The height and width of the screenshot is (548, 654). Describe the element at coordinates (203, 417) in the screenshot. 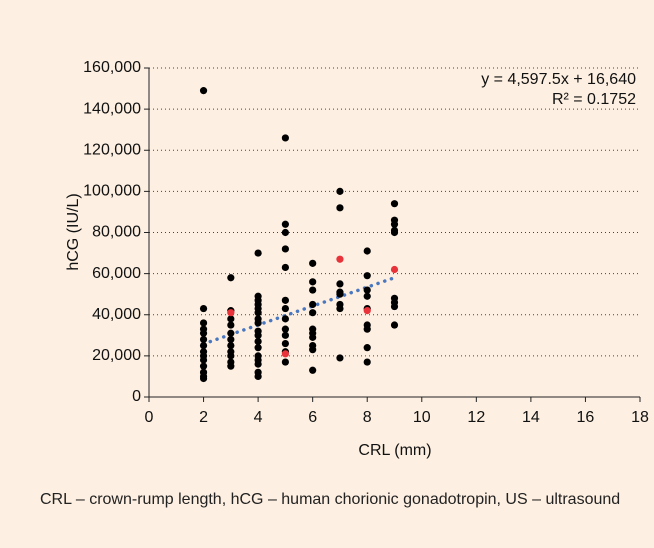

I see `x-tick-label: 2` at that location.